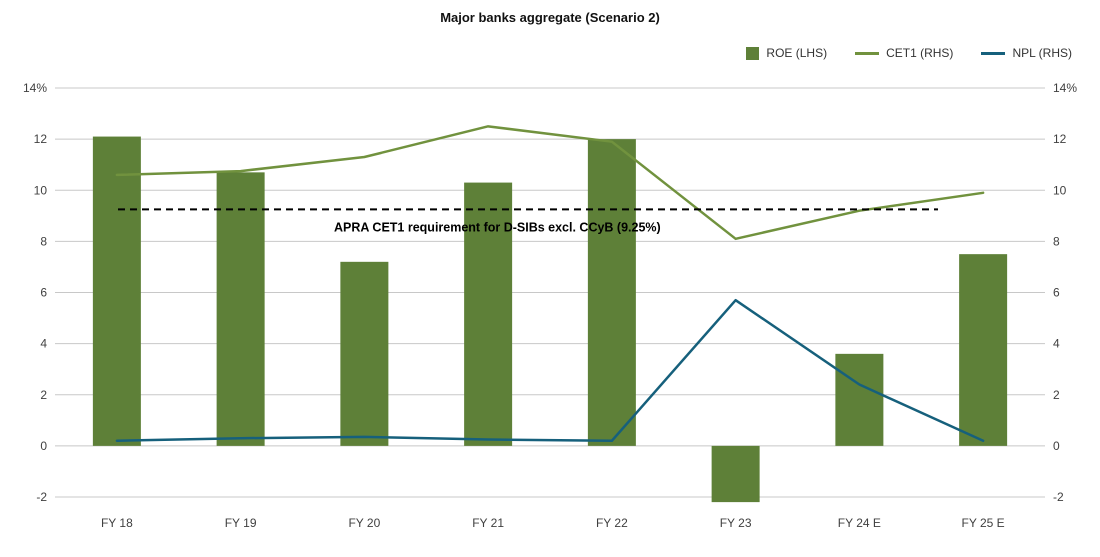  Describe the element at coordinates (43, 344) in the screenshot. I see `y-left-tick: 4` at that location.